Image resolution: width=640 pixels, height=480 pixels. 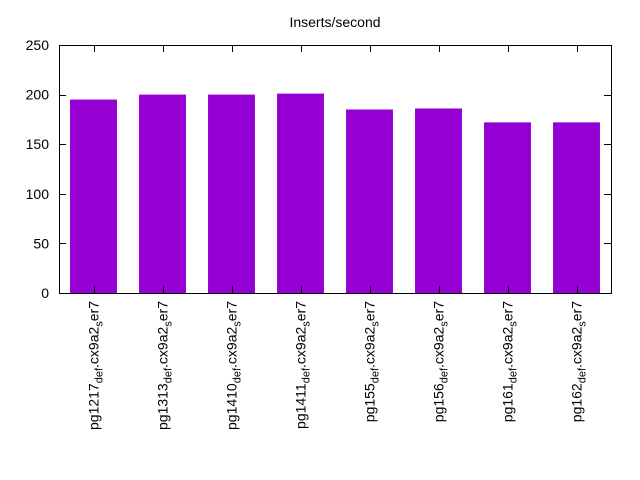 What do you see at coordinates (234, 365) in the screenshot?
I see `x-tick-label-2: pg1410def.cx9a2ser7` at bounding box center [234, 365].